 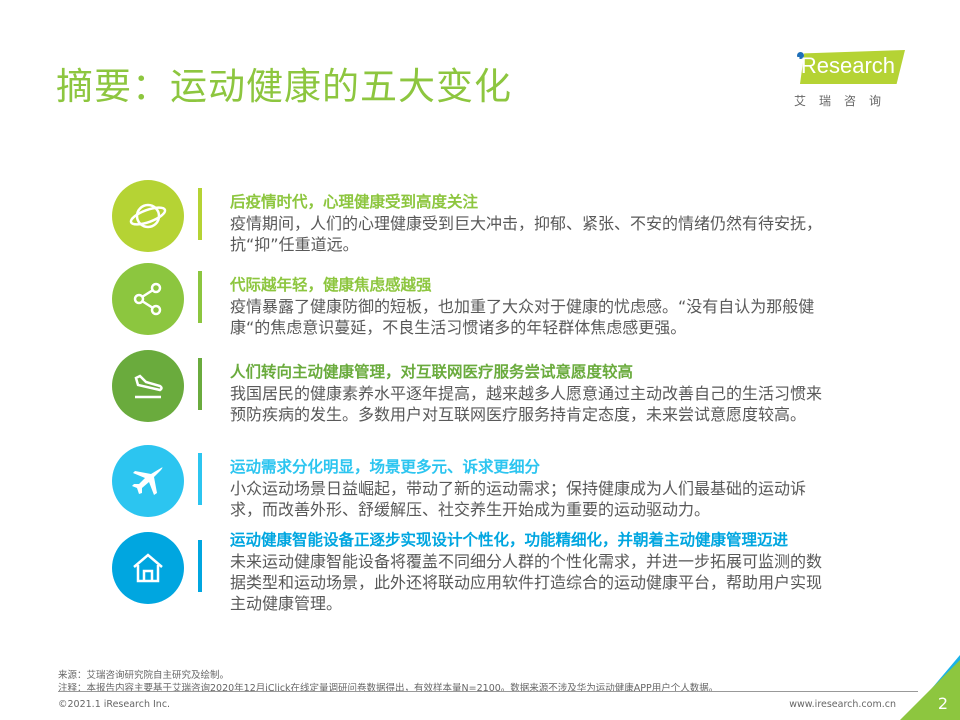 I want to click on footer-divider, so click(x=488, y=691).